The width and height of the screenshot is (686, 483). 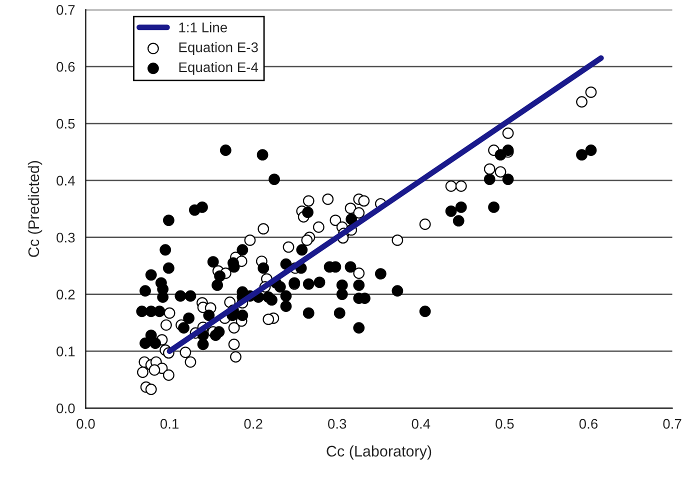 I want to click on x-tick-label: 0.3, so click(x=337, y=423).